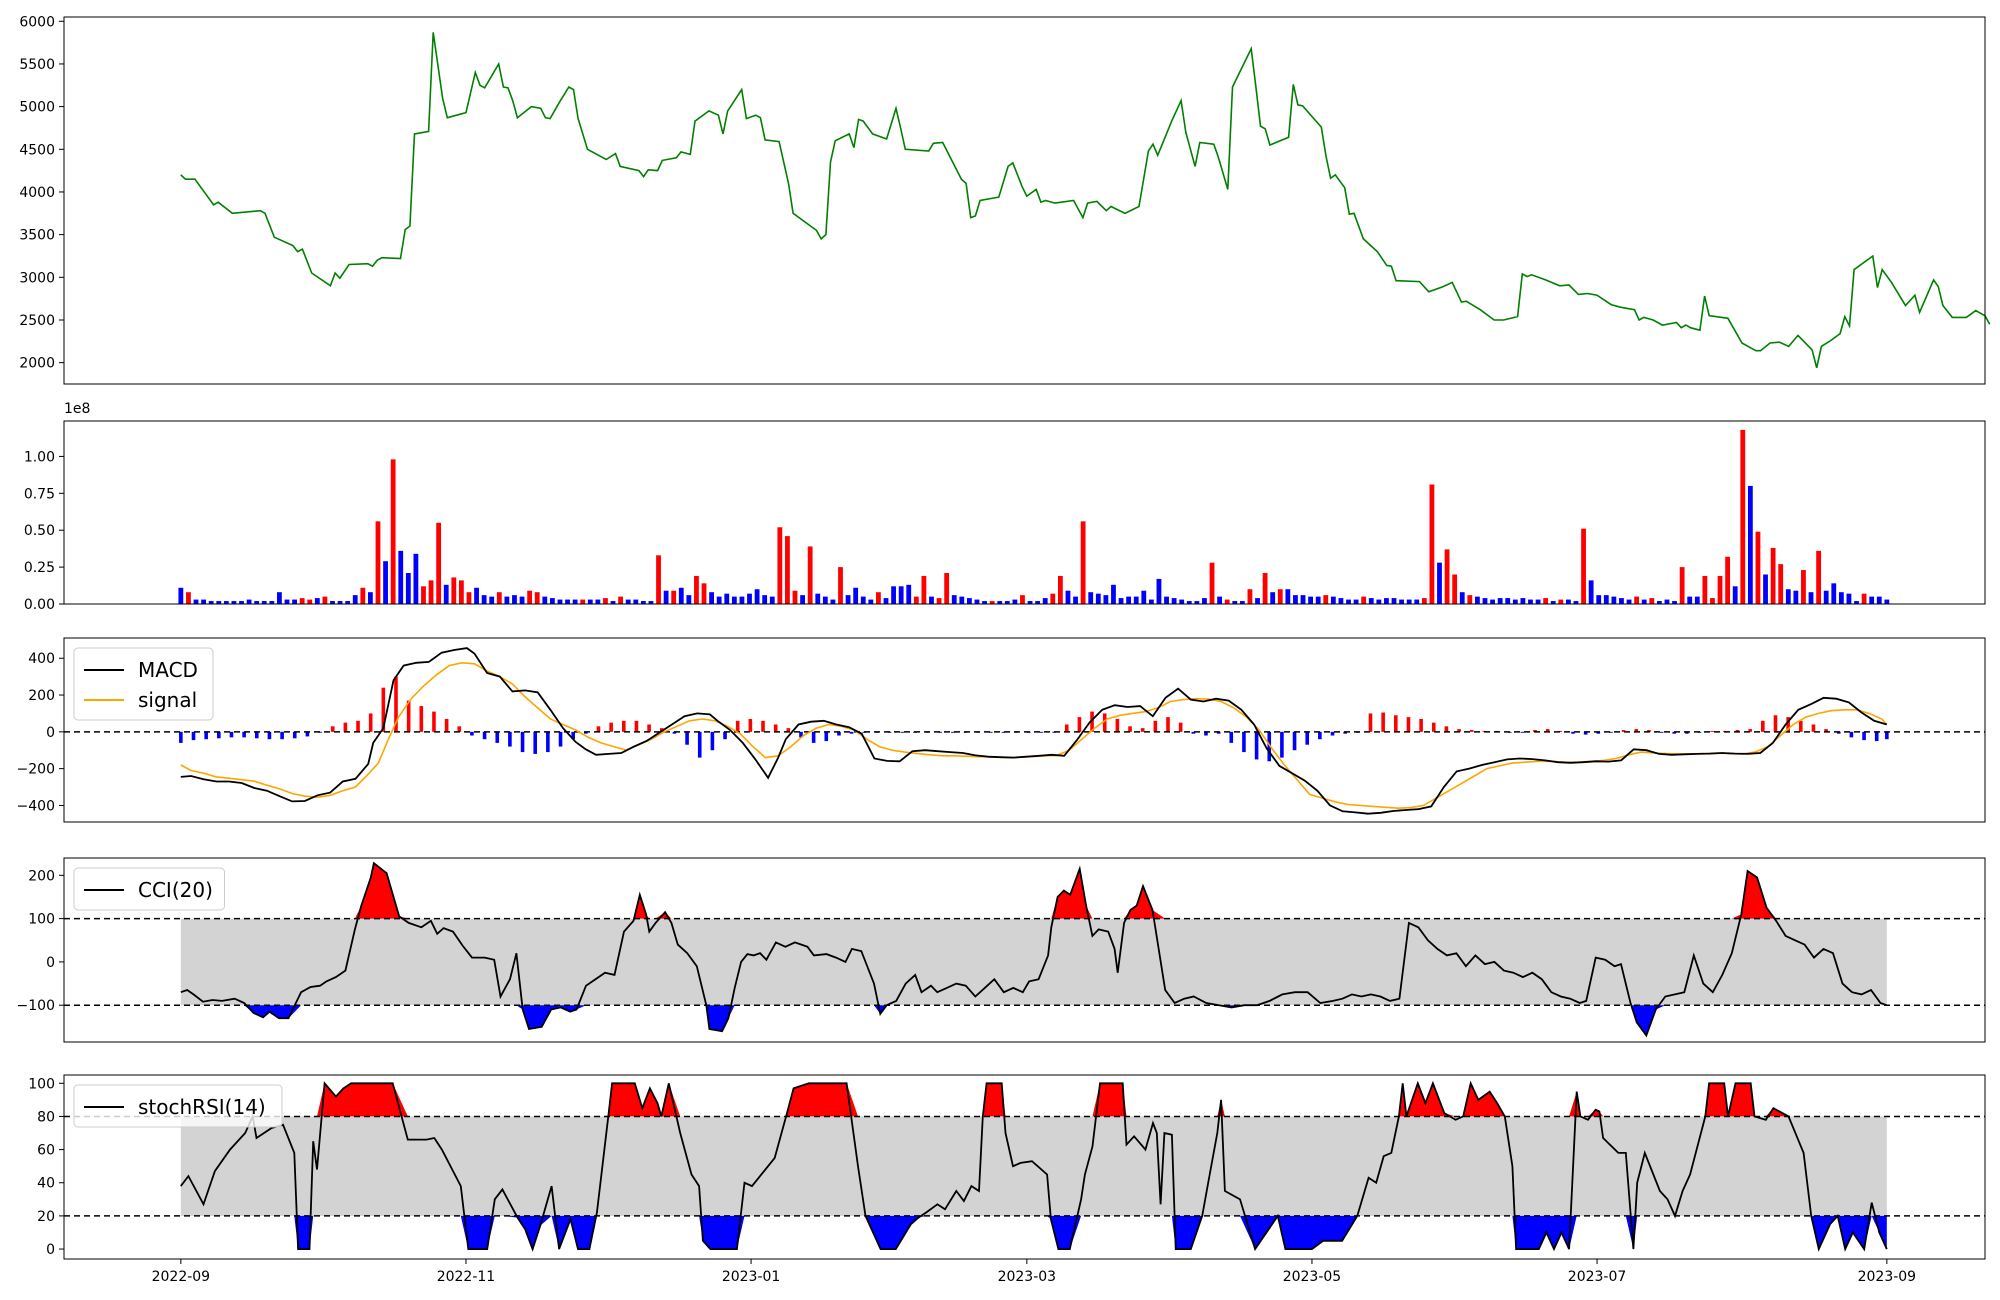 The height and width of the screenshot is (1300, 2000). What do you see at coordinates (1001, 730) in the screenshot?
I see `macd-panel: −400 −200 0 200 400 MACD signal` at bounding box center [1001, 730].